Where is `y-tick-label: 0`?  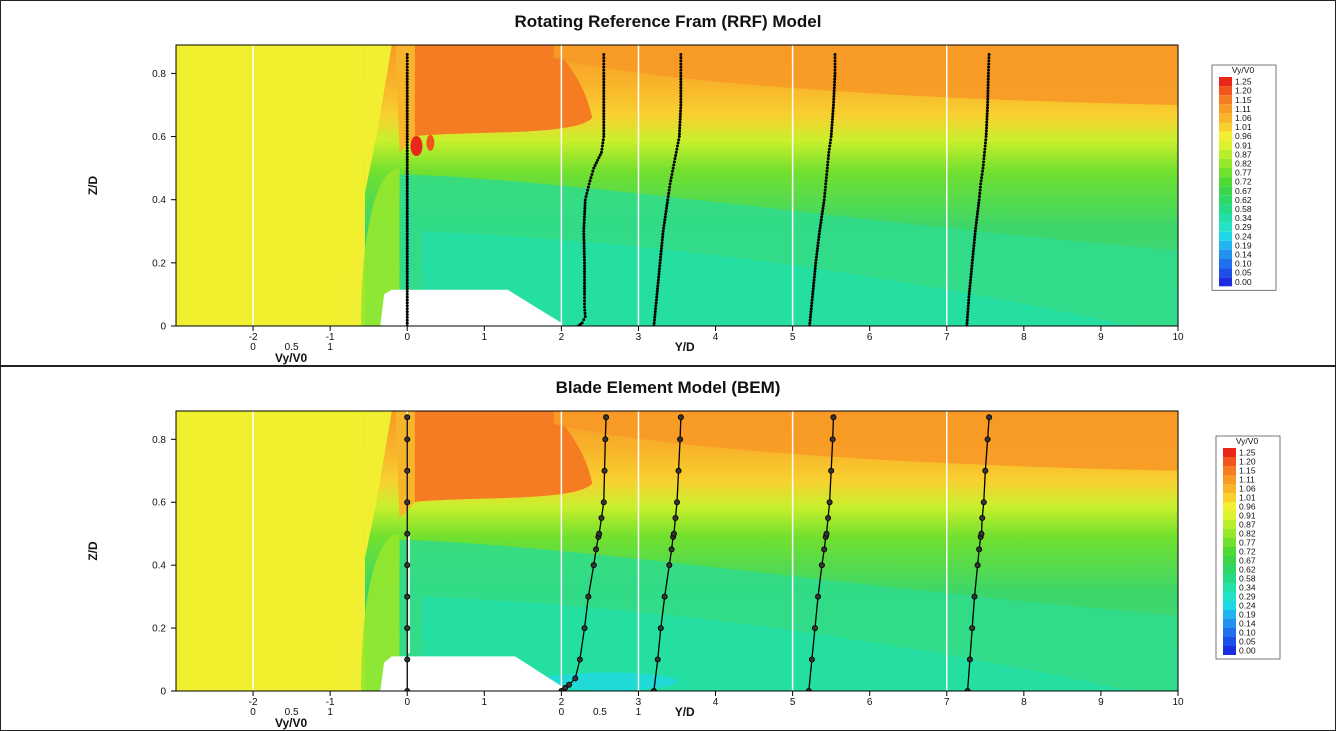 y-tick-label: 0 is located at coordinates (163, 327).